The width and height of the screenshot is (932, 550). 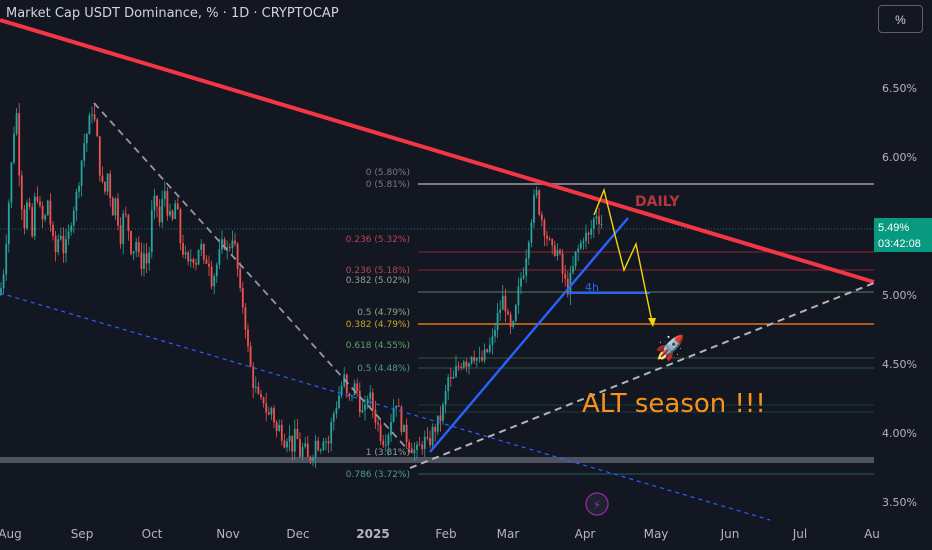 I want to click on fib-label: 1 (3.81%), so click(x=388, y=453).